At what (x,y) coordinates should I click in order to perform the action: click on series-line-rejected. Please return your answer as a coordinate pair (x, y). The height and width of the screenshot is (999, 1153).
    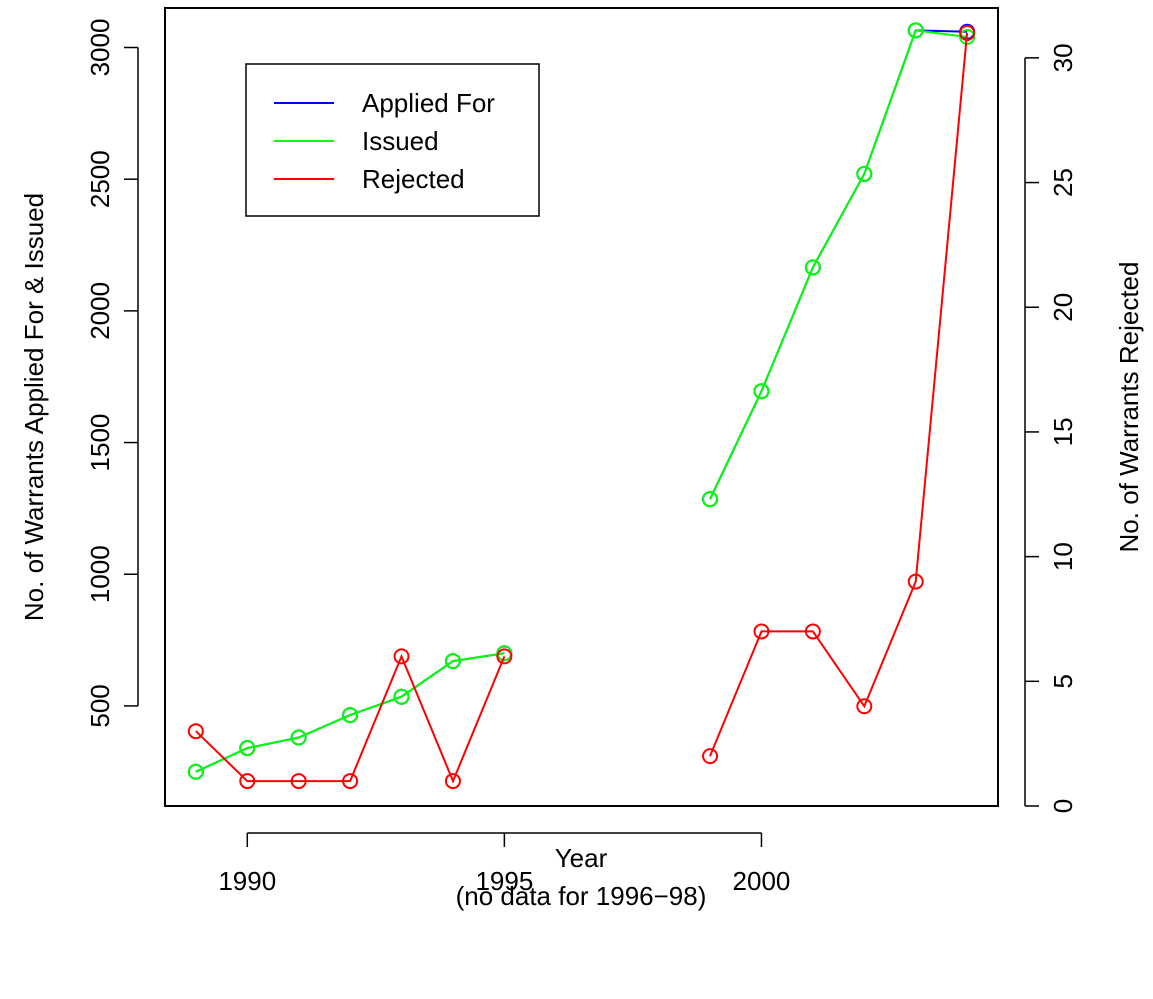
    Looking at the image, I should click on (350, 718).